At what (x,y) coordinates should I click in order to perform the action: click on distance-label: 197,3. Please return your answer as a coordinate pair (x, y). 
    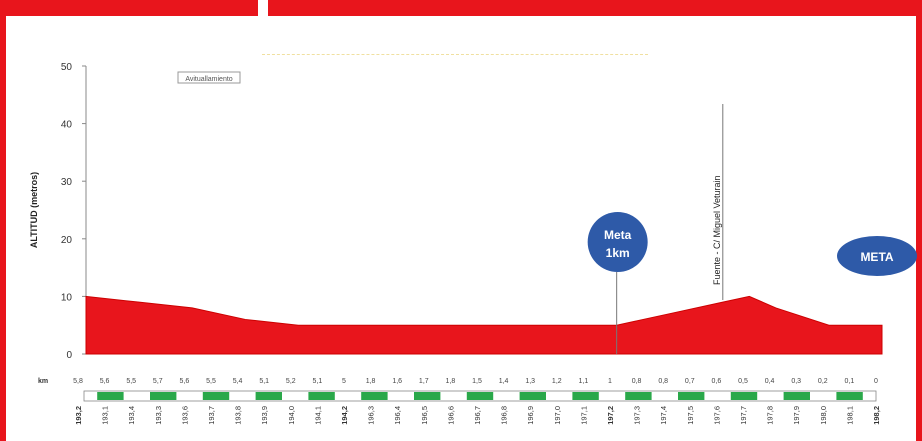
    Looking at the image, I should click on (637, 415).